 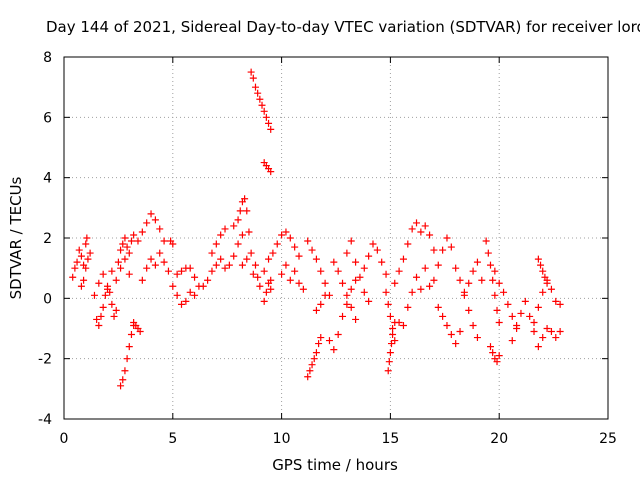 I want to click on y-tick-label: 0, so click(x=47, y=299).